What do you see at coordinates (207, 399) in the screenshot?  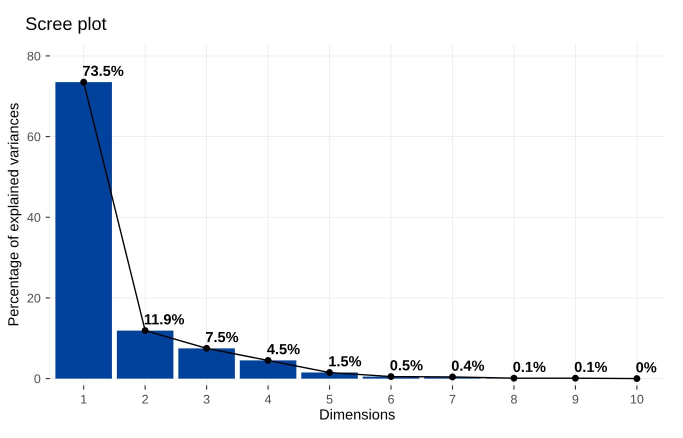 I see `x-tick-label: 3` at bounding box center [207, 399].